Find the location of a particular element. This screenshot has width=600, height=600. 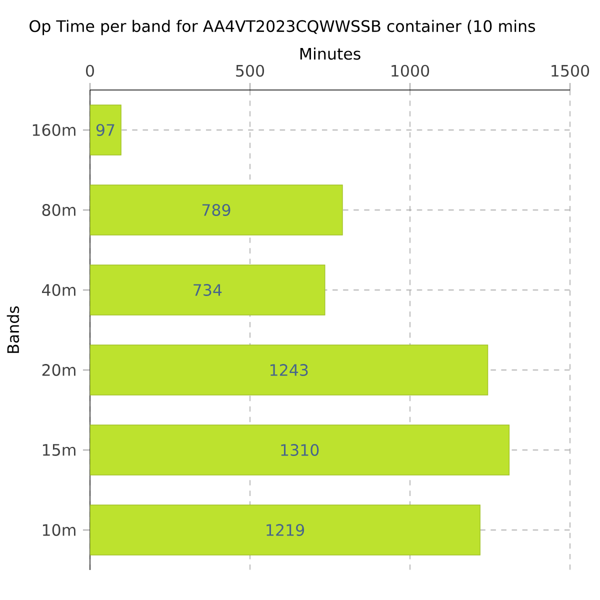

y-axis-title: Bands is located at coordinates (13, 329).